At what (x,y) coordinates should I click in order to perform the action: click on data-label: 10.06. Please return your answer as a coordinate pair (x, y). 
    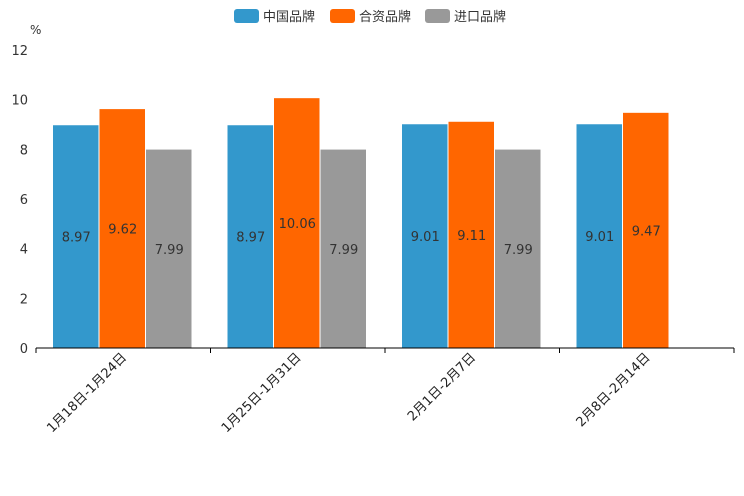
    Looking at the image, I should click on (297, 224).